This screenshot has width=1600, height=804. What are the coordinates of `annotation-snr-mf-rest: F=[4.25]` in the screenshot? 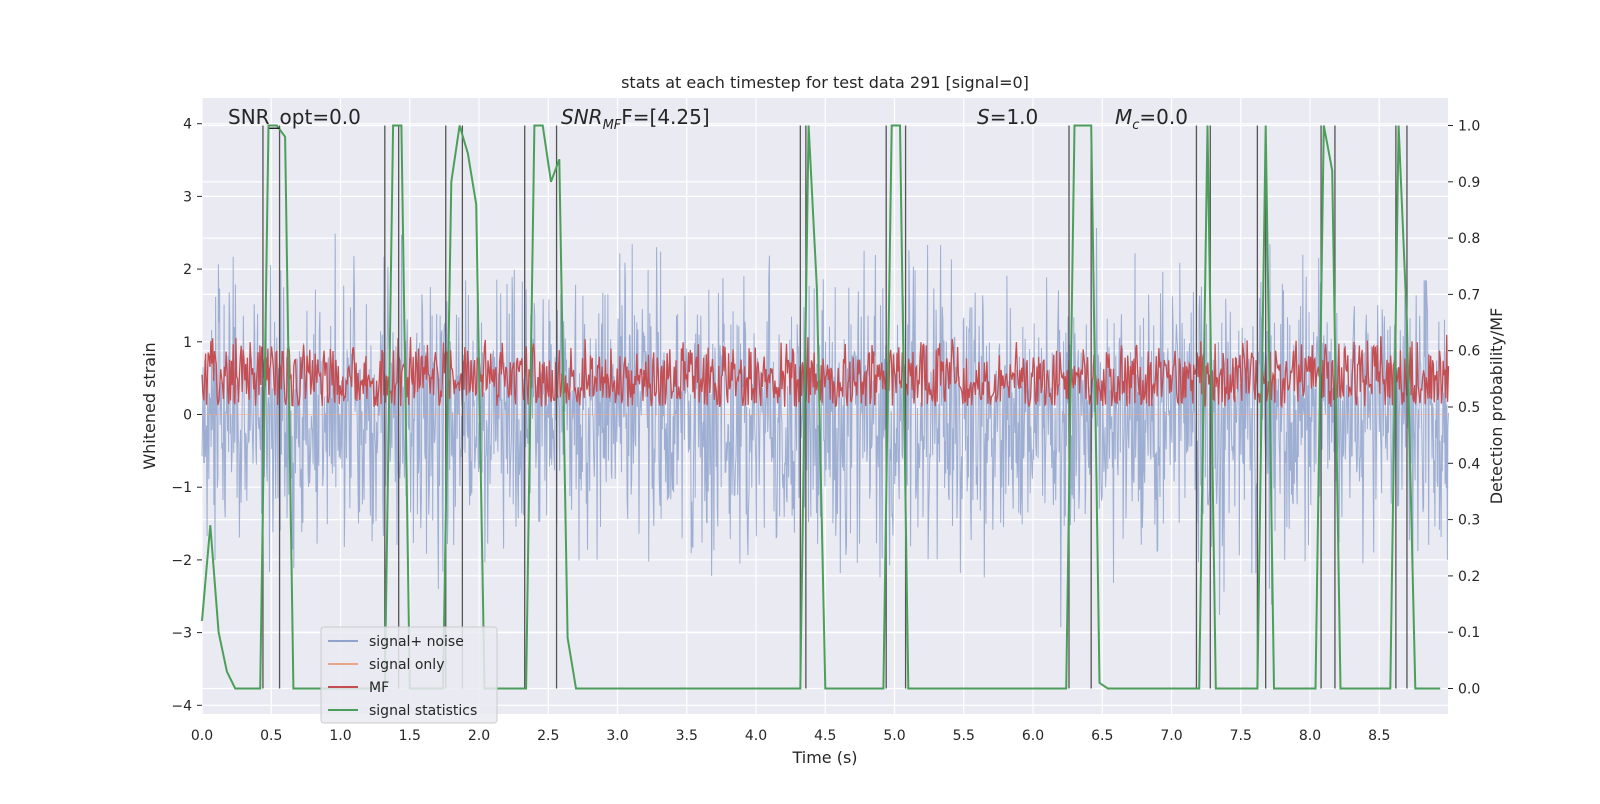 It's located at (665, 117).